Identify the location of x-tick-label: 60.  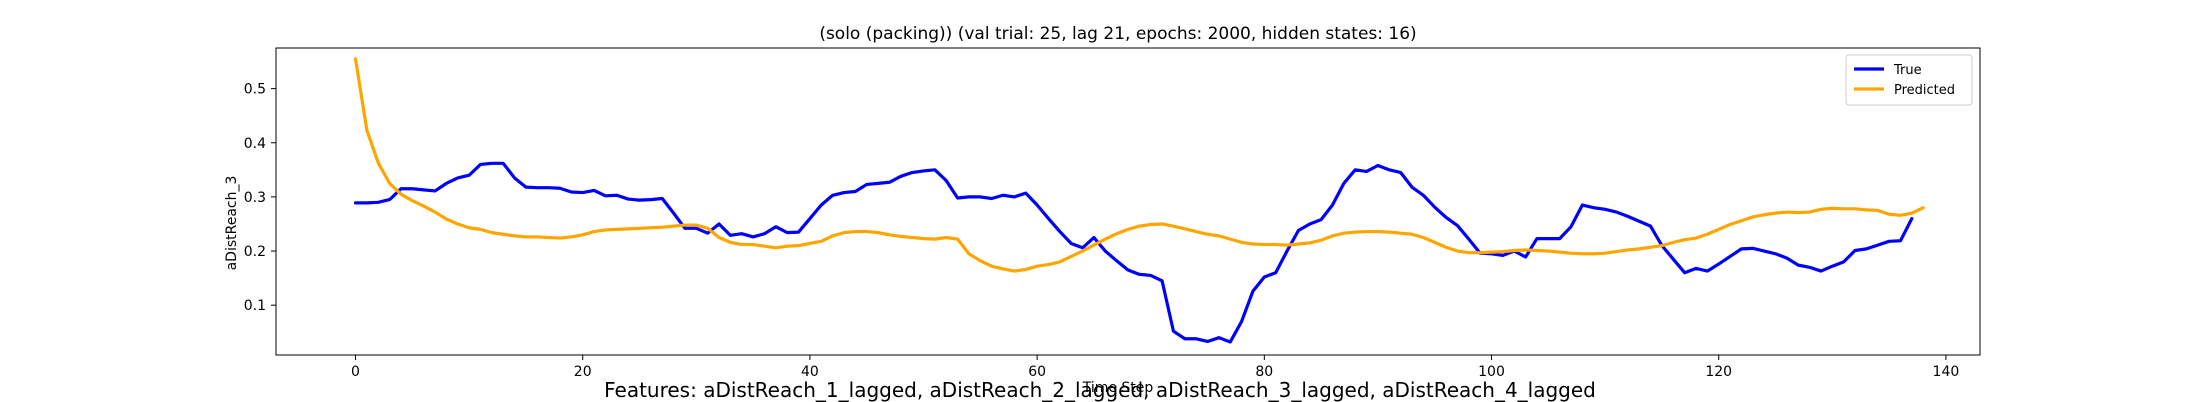
(1037, 372).